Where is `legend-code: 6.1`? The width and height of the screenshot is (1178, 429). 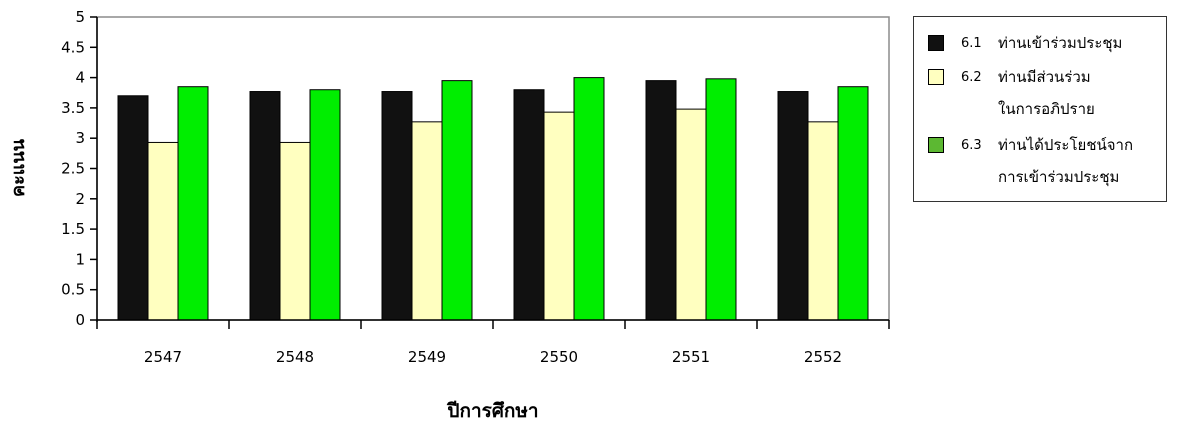 legend-code: 6.1 is located at coordinates (971, 43).